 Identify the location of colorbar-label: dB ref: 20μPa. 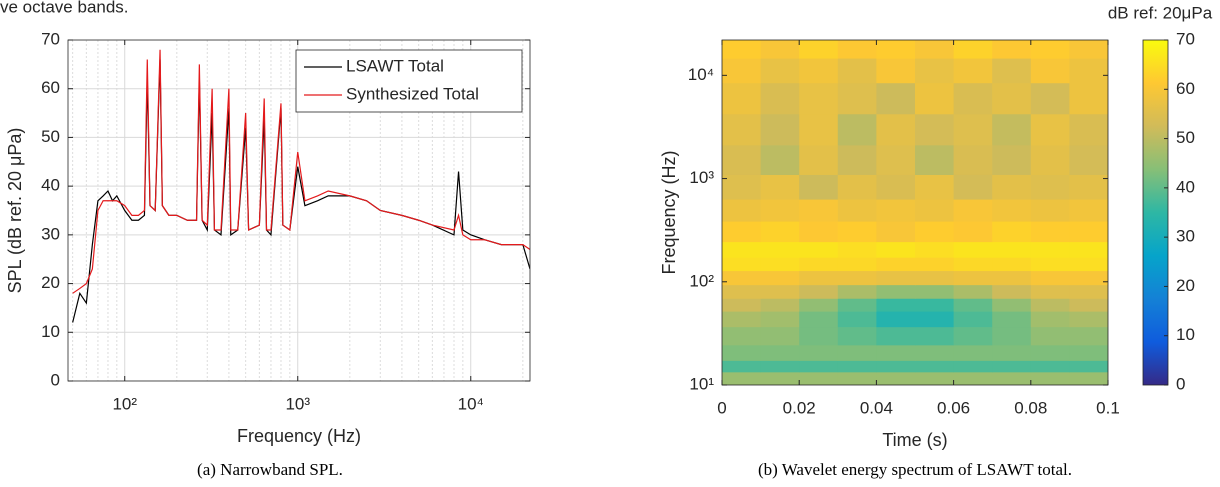
(1160, 12).